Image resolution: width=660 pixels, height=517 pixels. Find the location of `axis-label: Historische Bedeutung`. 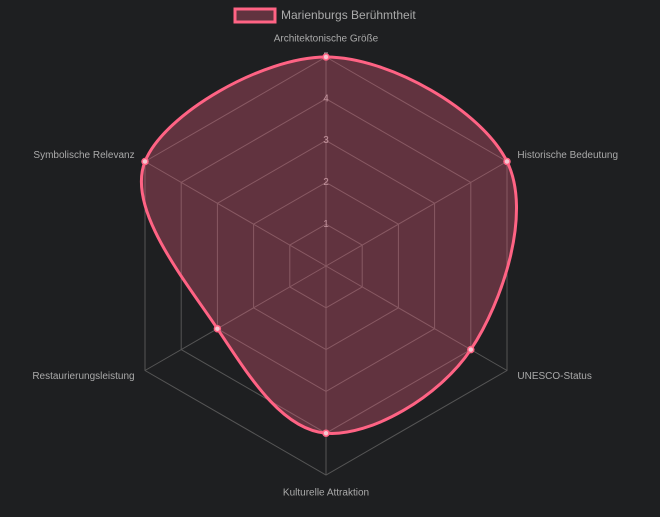

axis-label: Historische Bedeutung is located at coordinates (567, 155).